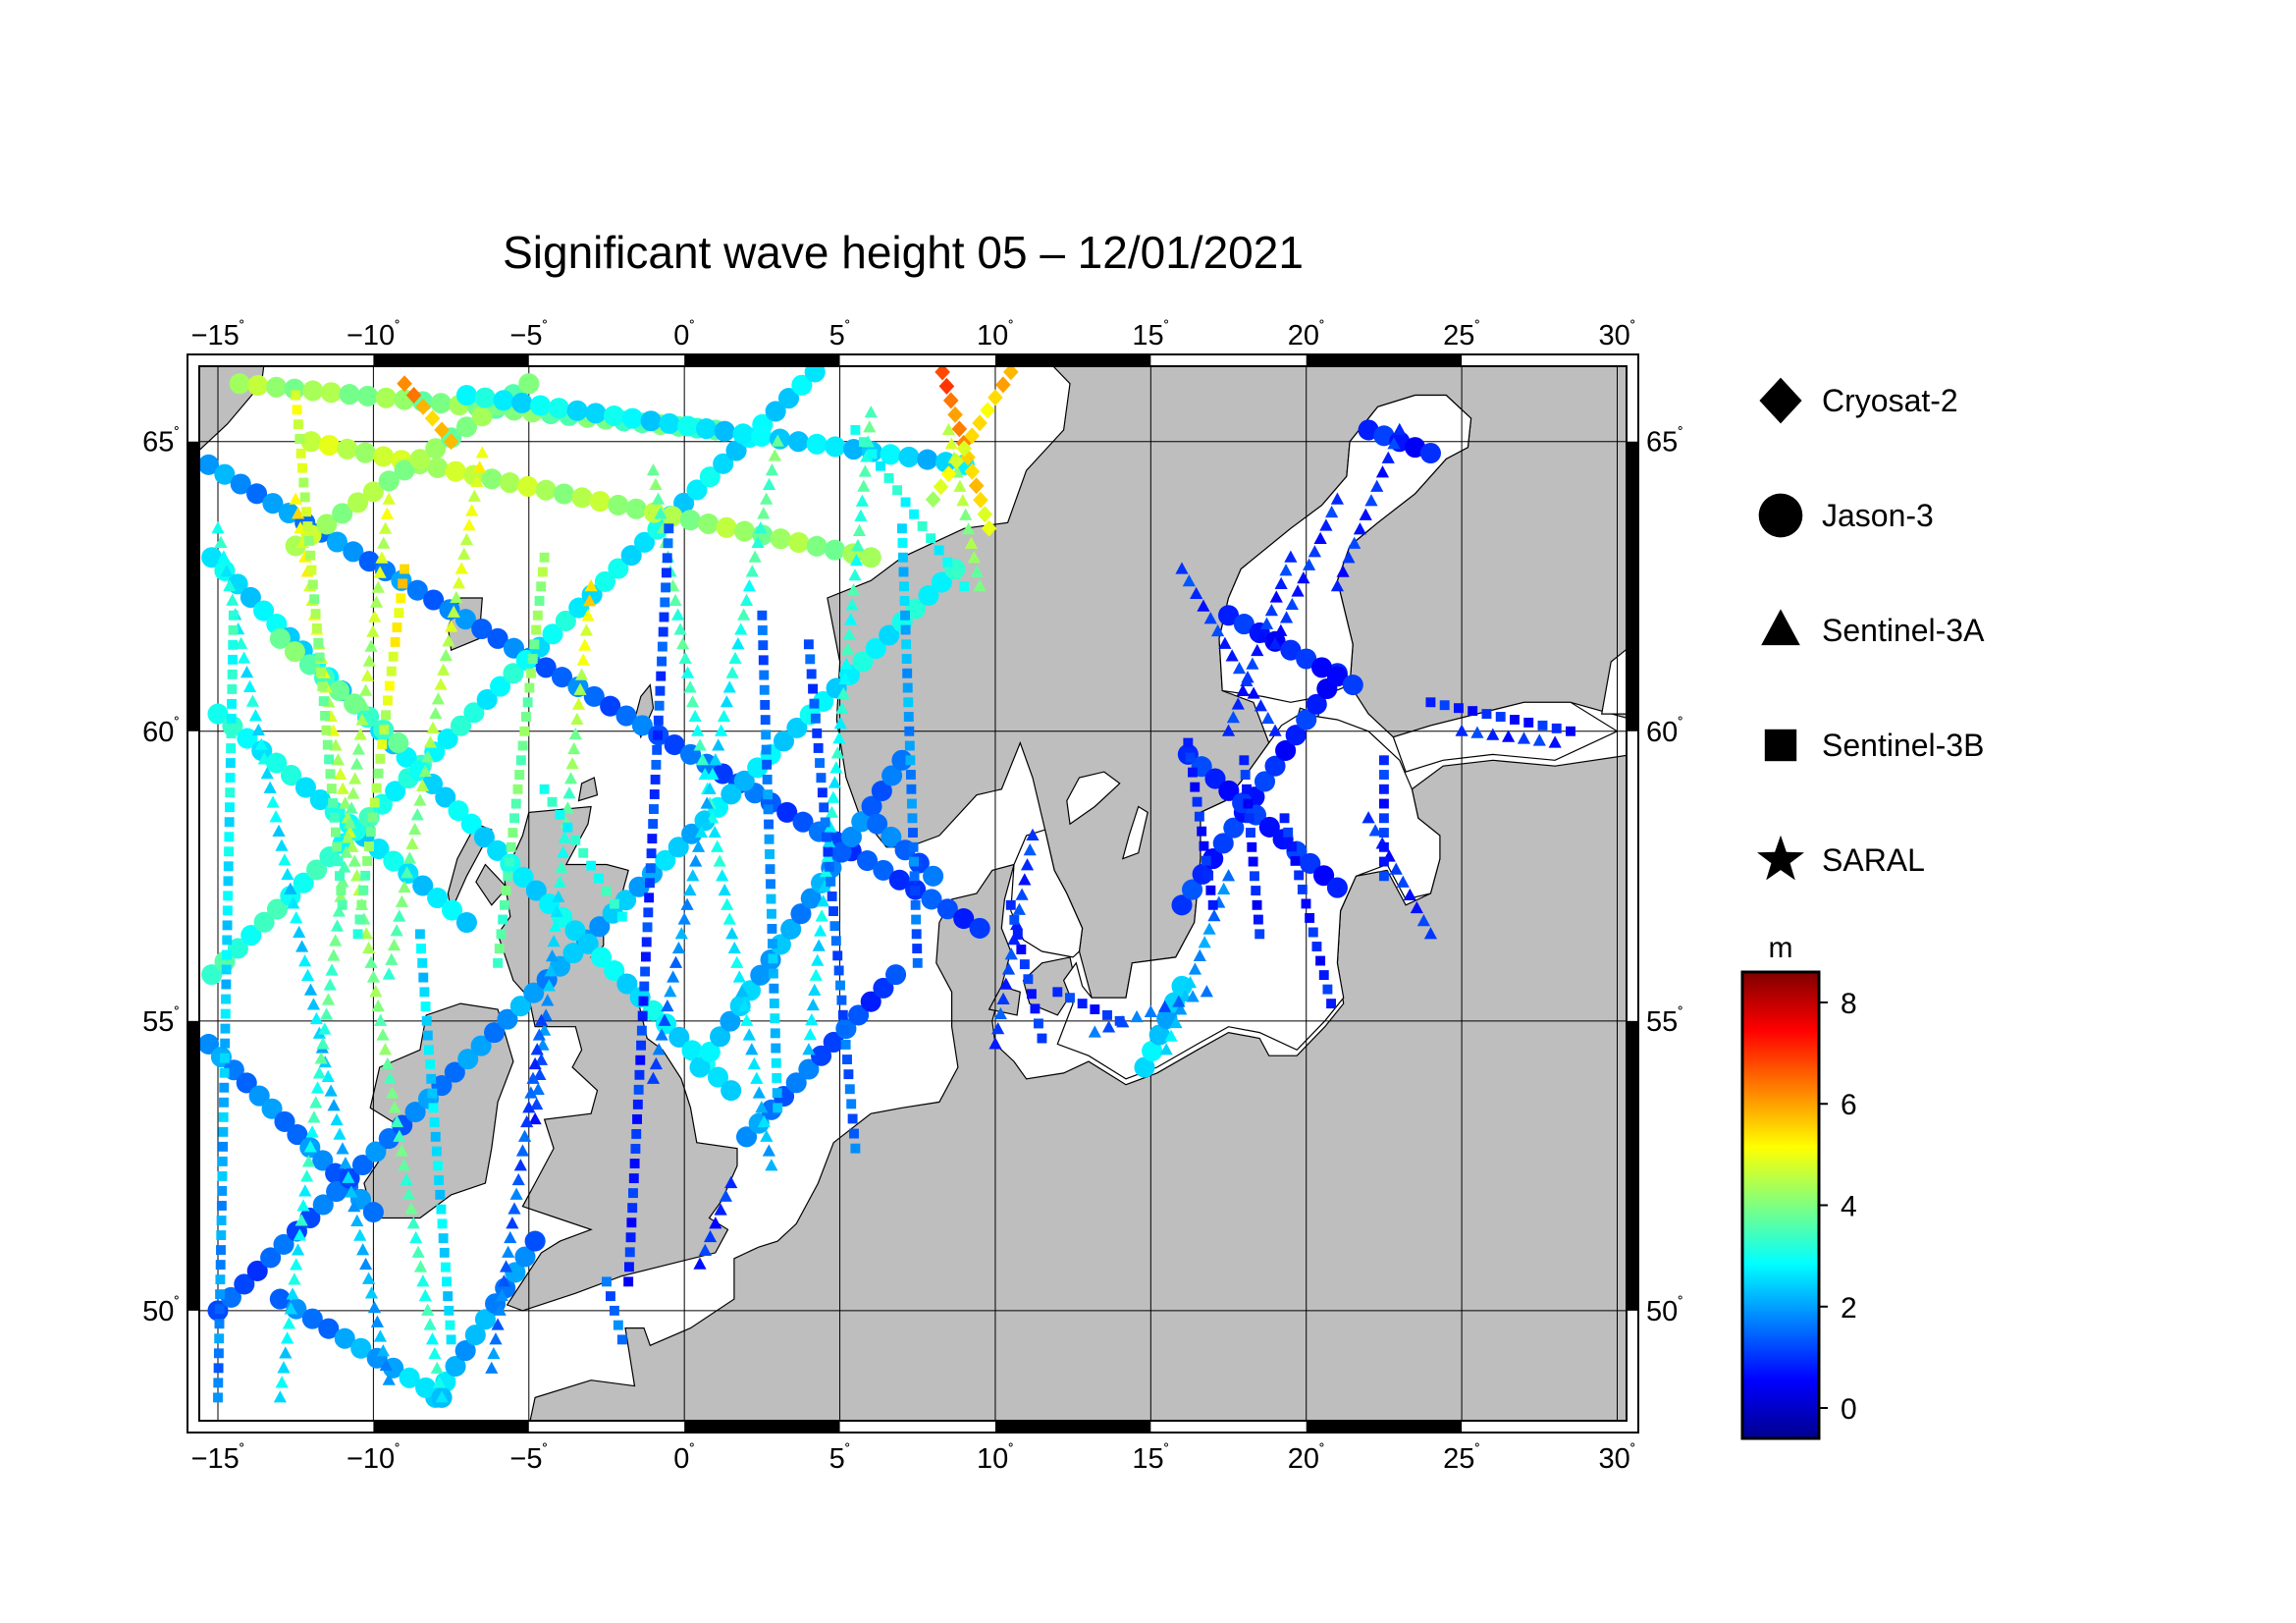  Describe the element at coordinates (1461, 1458) in the screenshot. I see `lon-tick-label-bottom: 25˚` at that location.